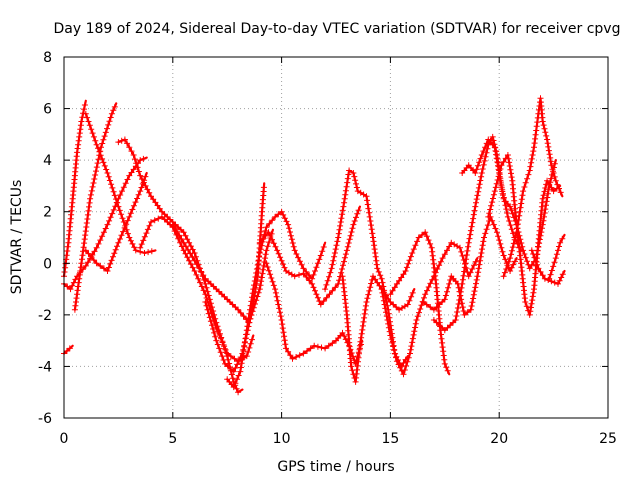  What do you see at coordinates (47, 161) in the screenshot?
I see `y-tick-label: 4` at bounding box center [47, 161].